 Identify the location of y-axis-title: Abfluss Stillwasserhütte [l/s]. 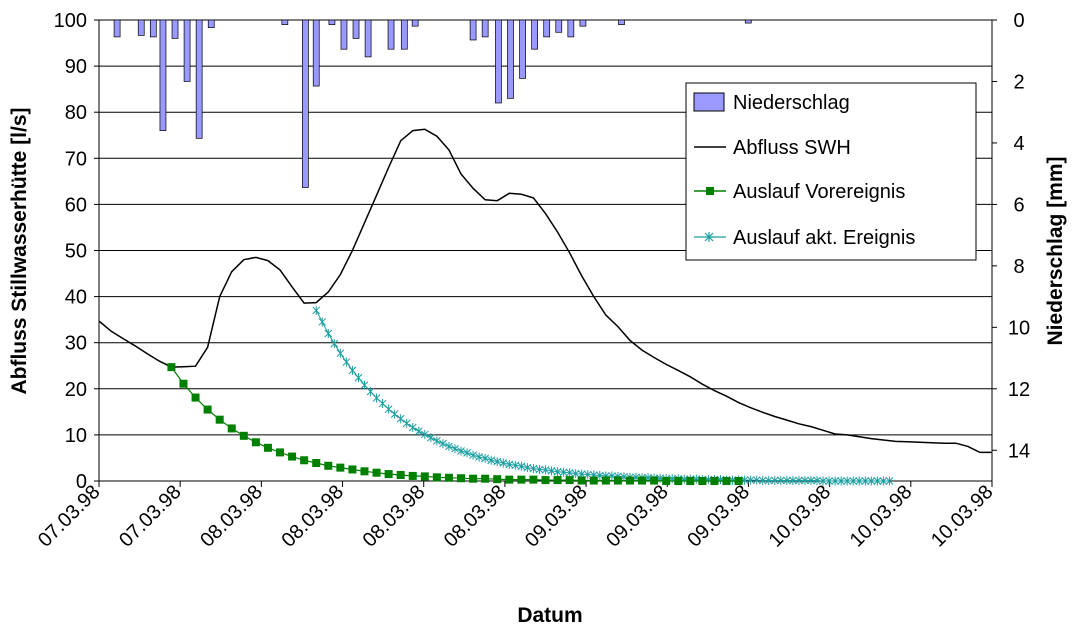
(19, 250).